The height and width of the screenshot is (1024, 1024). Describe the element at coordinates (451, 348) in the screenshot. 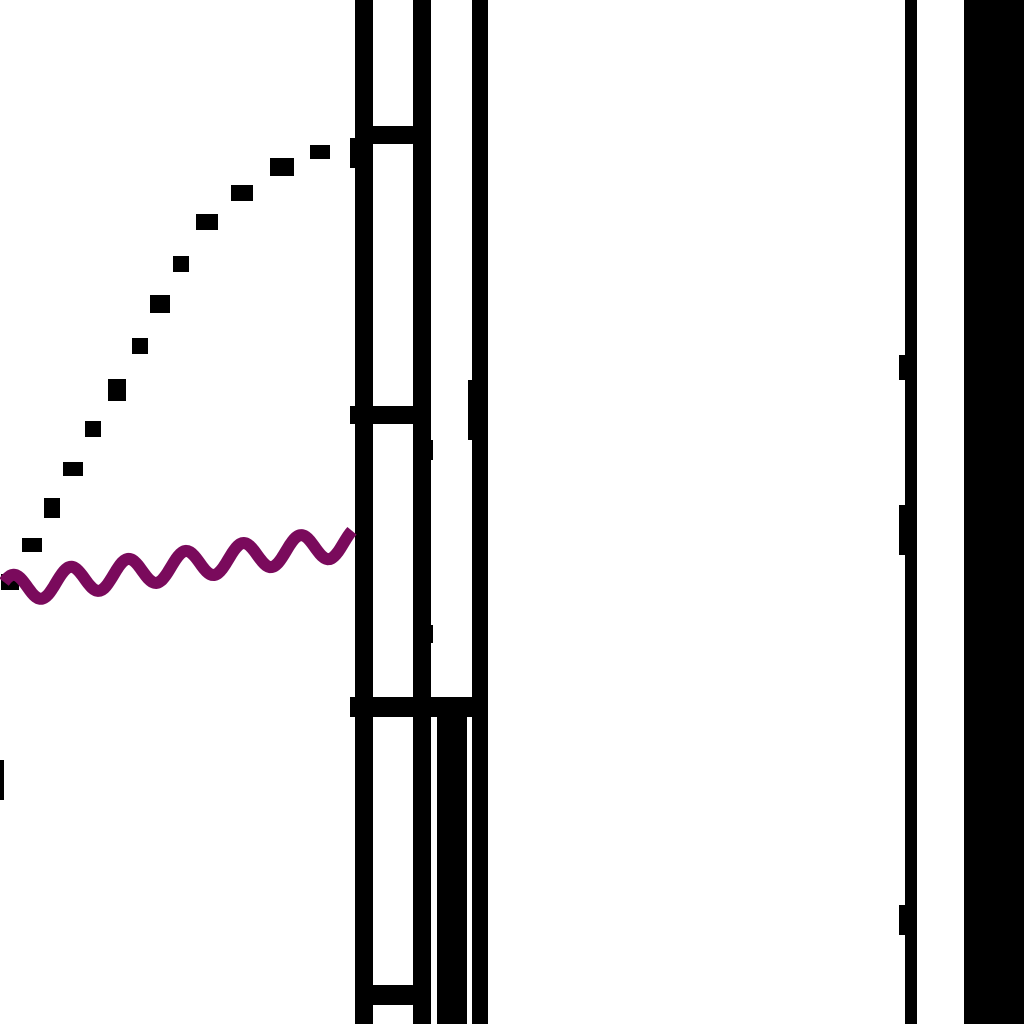

I see `channel-right` at that location.